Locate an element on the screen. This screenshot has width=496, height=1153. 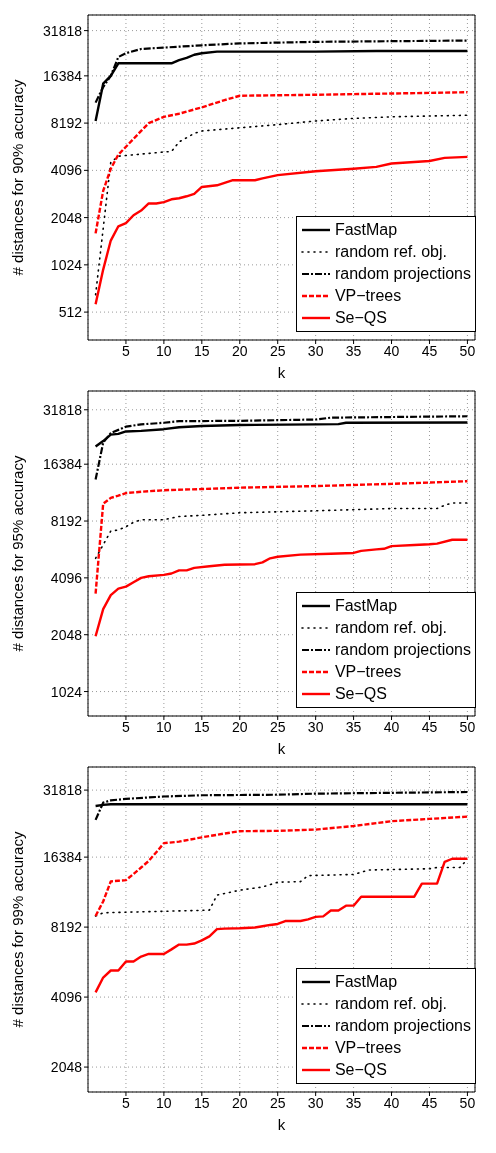
y-axis-title: # distances for 99% accuracy is located at coordinates (18, 929).